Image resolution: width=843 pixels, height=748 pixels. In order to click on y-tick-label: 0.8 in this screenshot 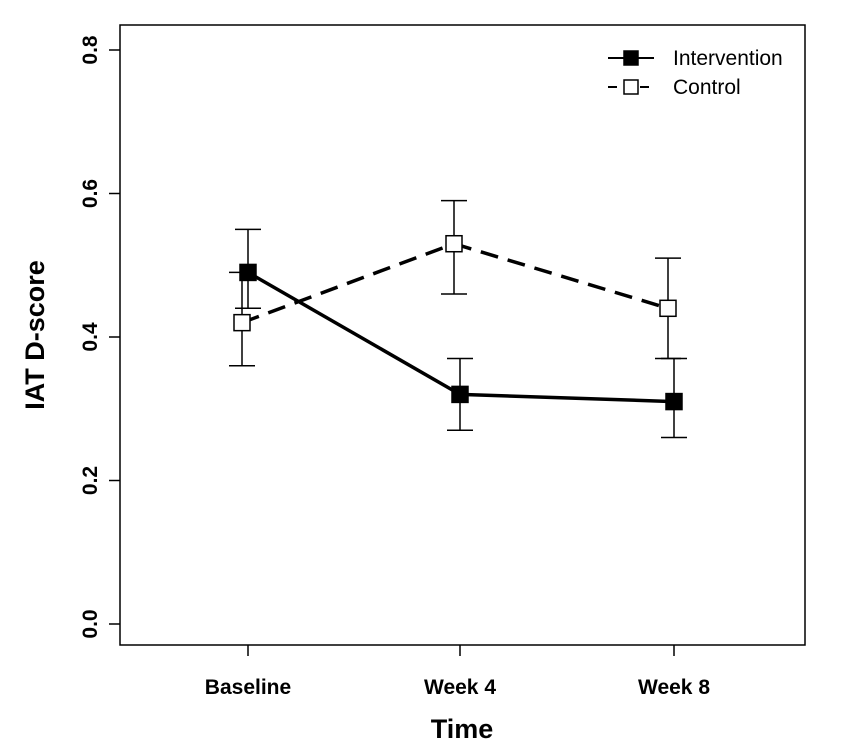, I will do `click(90, 50)`.